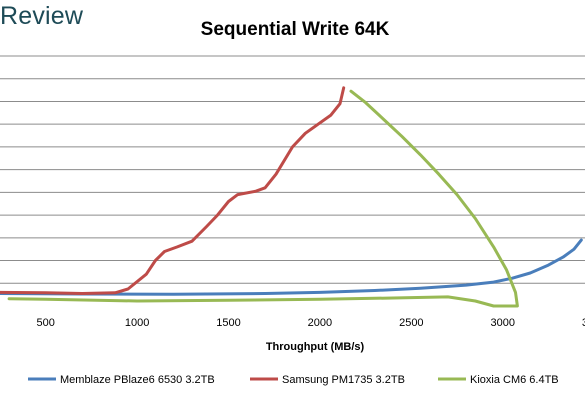 Image resolution: width=585 pixels, height=401 pixels. What do you see at coordinates (411, 323) in the screenshot?
I see `x-tick-label: 2500` at bounding box center [411, 323].